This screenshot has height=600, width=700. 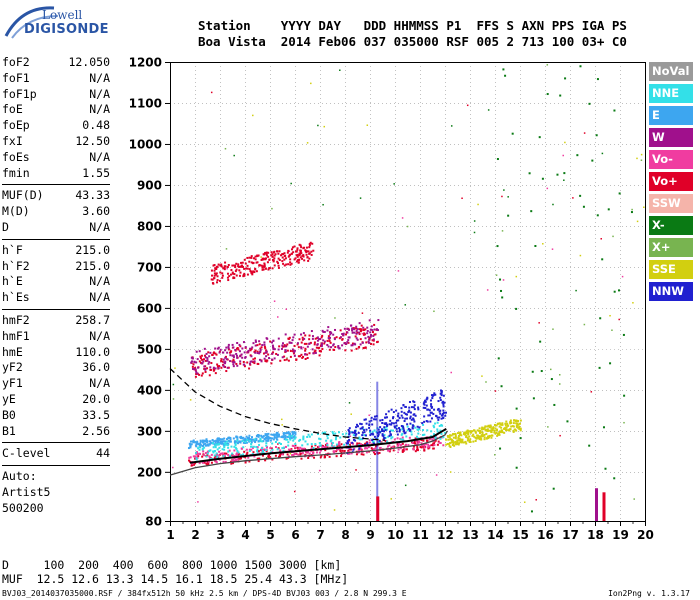 I want to click on autoscaling-label: Auto:, so click(x=19, y=476).